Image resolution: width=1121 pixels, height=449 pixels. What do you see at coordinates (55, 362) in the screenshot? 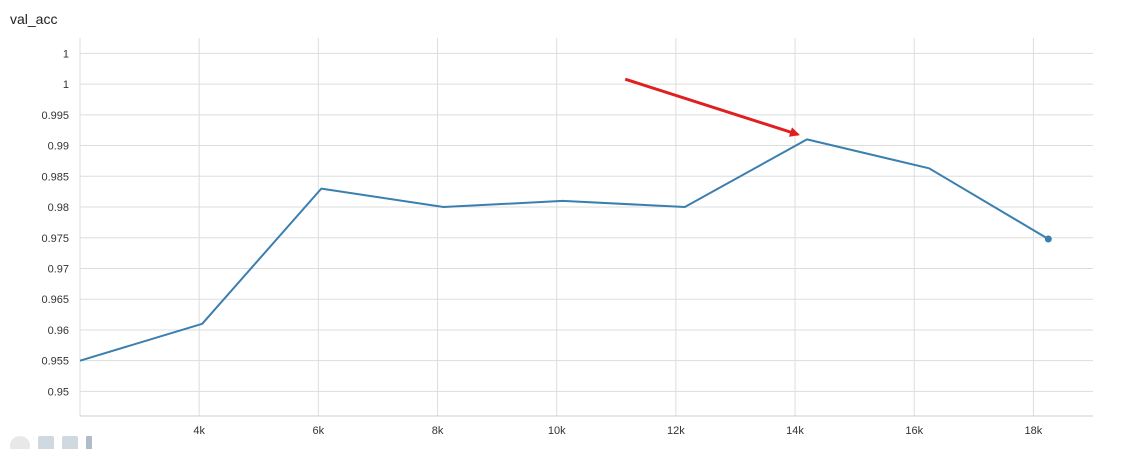
I see `y-tick-label: 0.955` at bounding box center [55, 362].